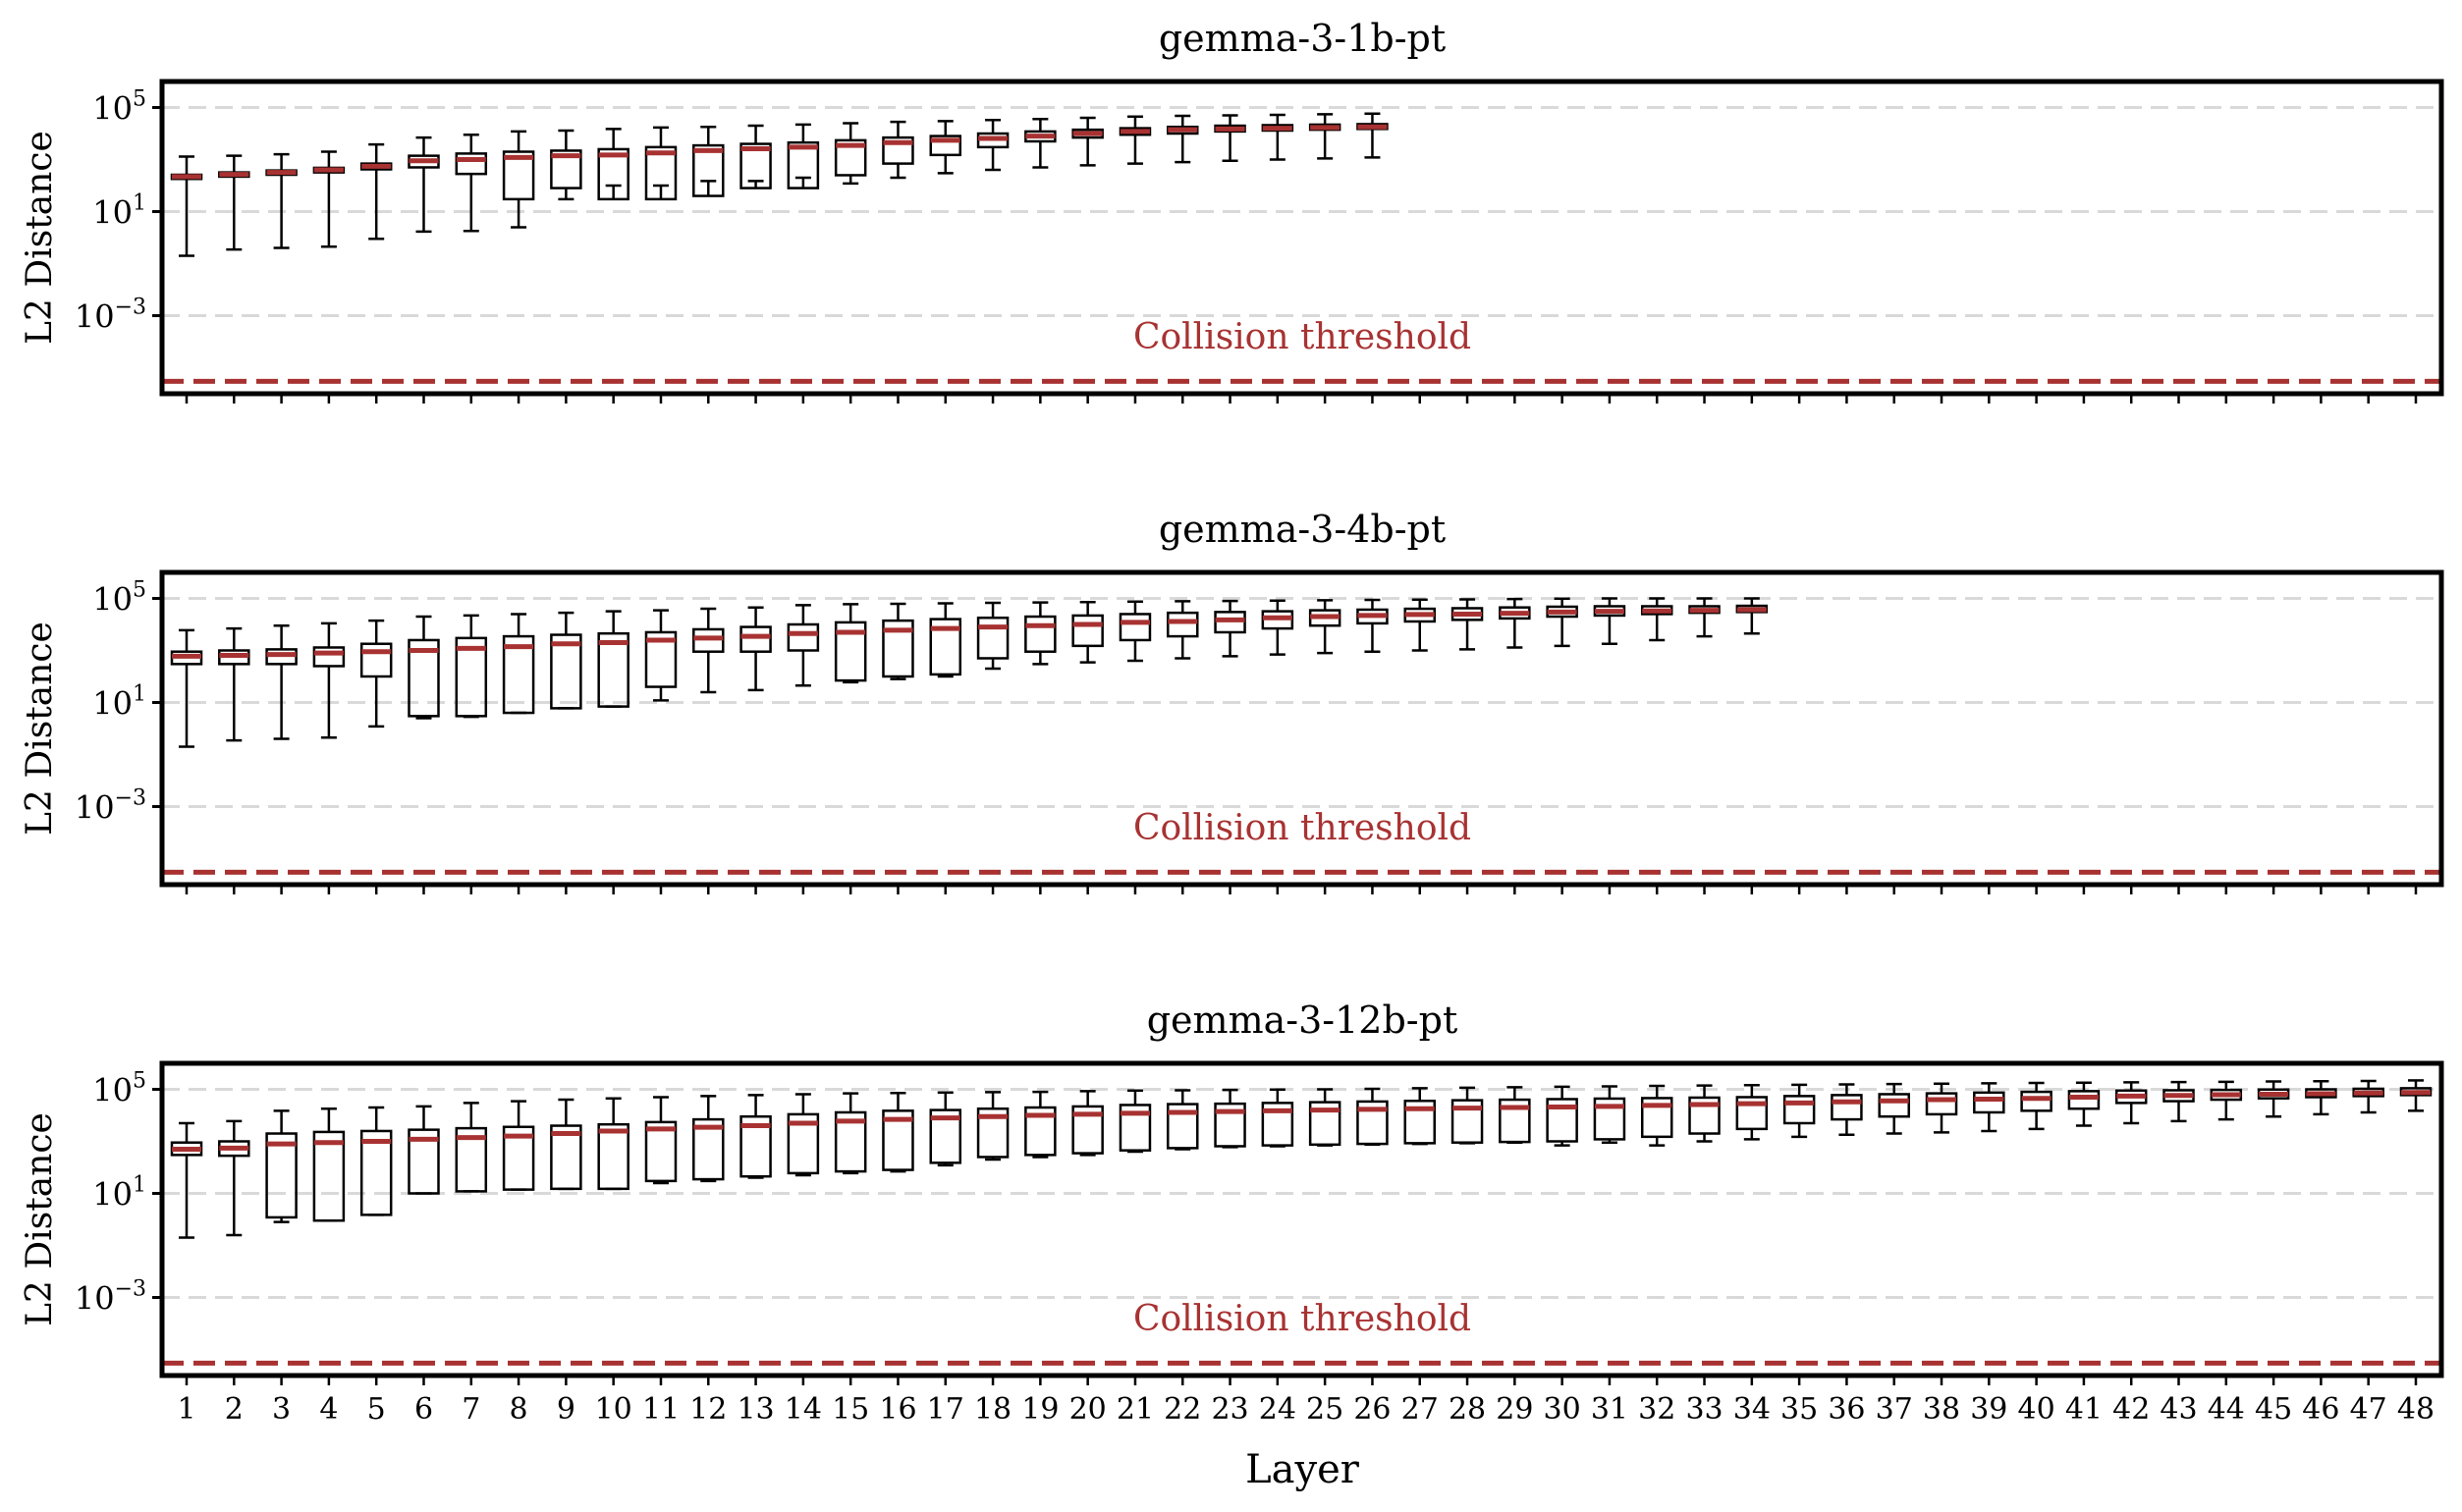 The width and height of the screenshot is (2462, 1512). What do you see at coordinates (945, 1409) in the screenshot?
I see `x-tick-label: 17` at bounding box center [945, 1409].